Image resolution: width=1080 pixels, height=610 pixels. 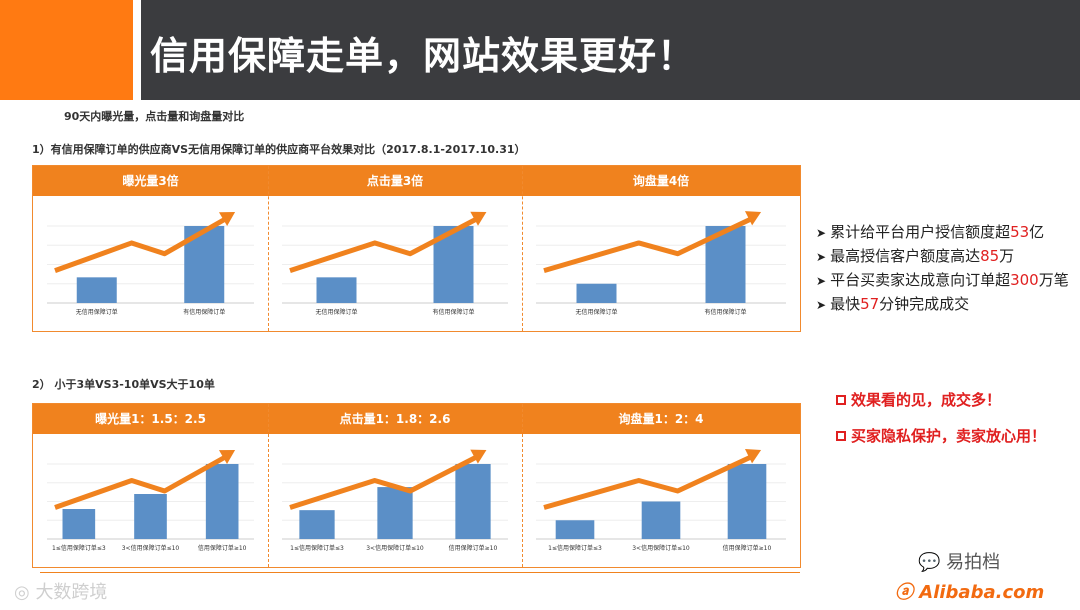 I want to click on accent-block, so click(x=66, y=50).